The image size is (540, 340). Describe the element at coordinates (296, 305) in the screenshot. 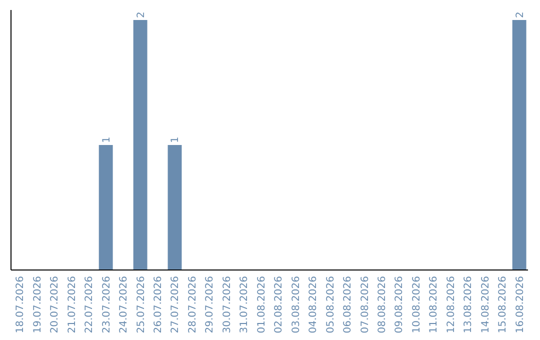

I see `x-tick-label: 03.08.2026` at that location.